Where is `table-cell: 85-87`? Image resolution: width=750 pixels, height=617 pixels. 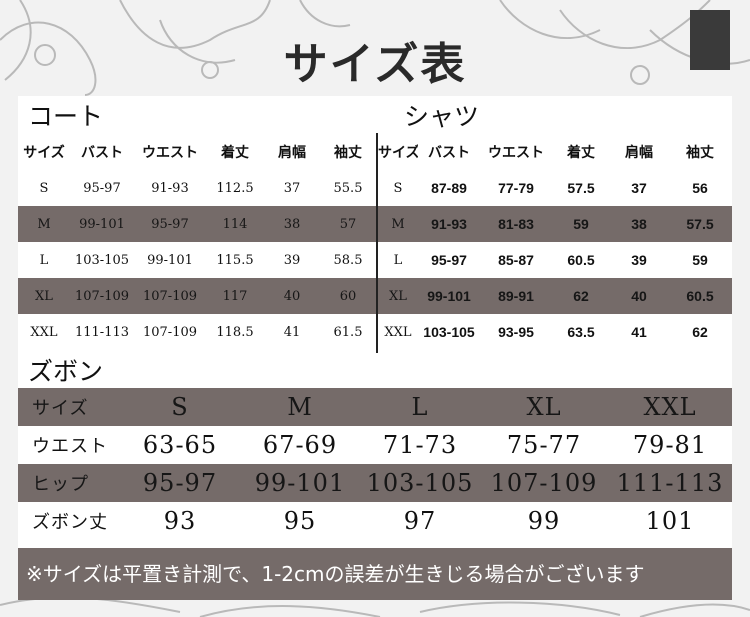
table-cell: 85-87 is located at coordinates (516, 260).